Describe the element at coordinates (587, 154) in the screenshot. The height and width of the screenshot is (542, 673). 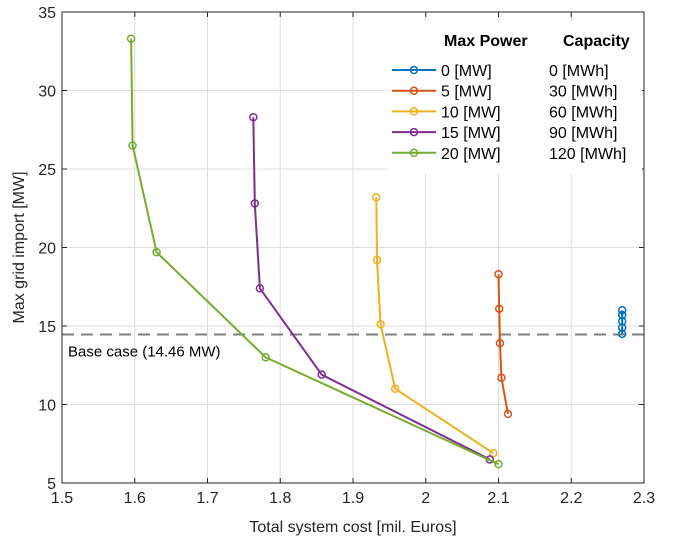
I see `legend-capacity-label: 120 [MWh]` at that location.